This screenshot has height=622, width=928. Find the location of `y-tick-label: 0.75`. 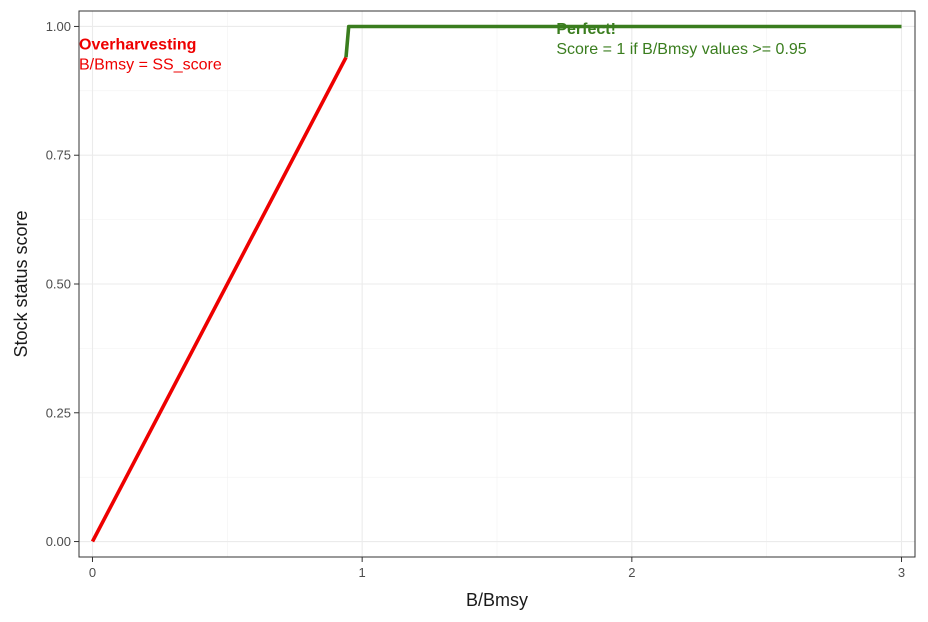

y-tick-label: 0.75 is located at coordinates (58, 155).